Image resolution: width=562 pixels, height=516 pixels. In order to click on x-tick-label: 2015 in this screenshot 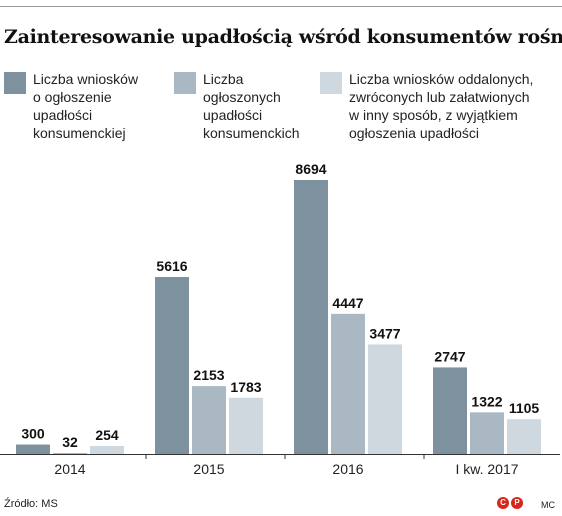, I will do `click(208, 469)`.